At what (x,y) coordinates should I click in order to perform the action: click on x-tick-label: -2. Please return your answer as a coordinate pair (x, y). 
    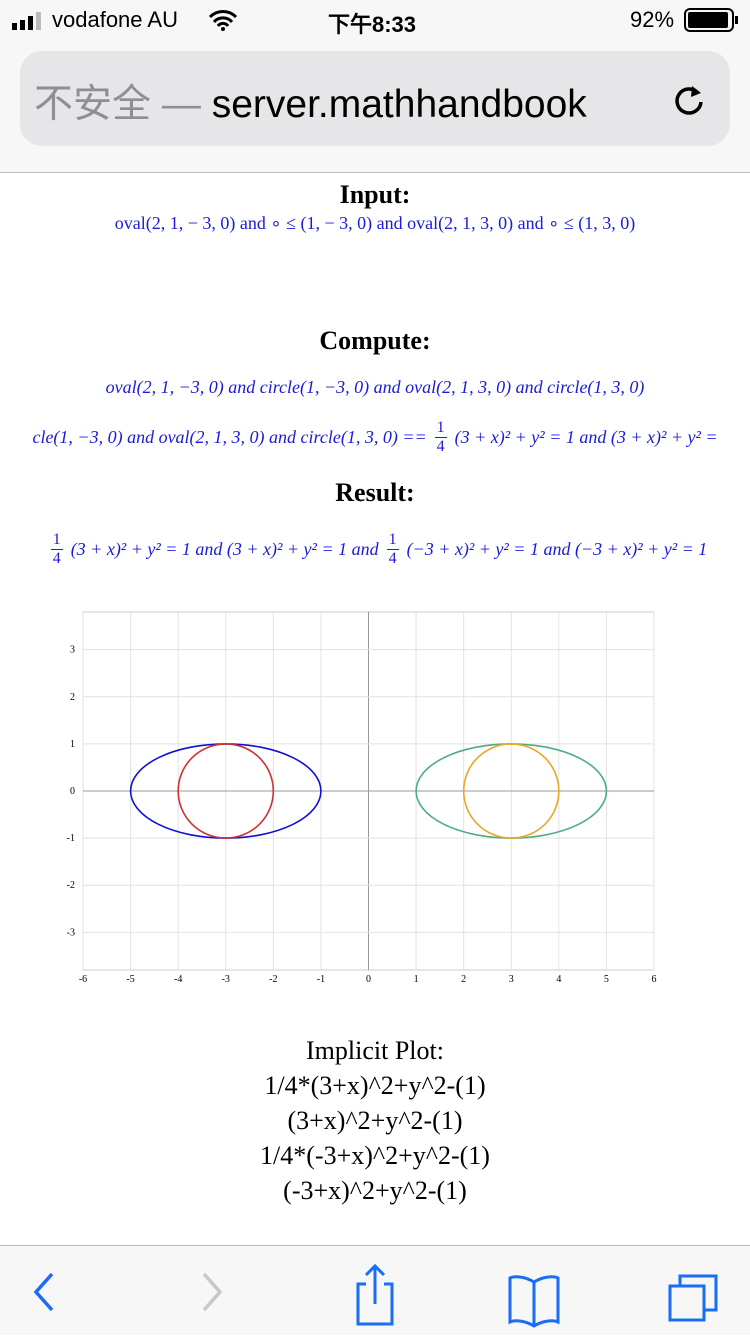
    Looking at the image, I should click on (273, 979).